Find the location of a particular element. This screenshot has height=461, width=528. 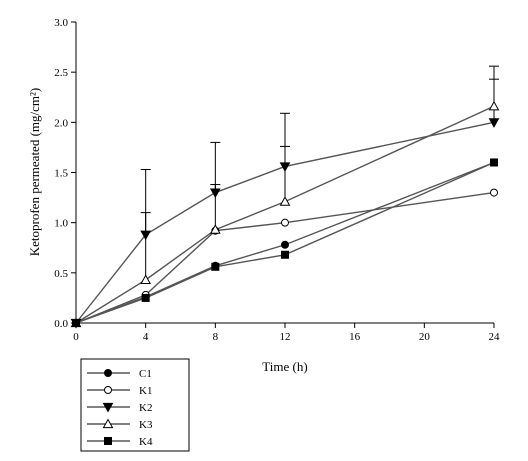

x-tick-label: 12 is located at coordinates (285, 337).